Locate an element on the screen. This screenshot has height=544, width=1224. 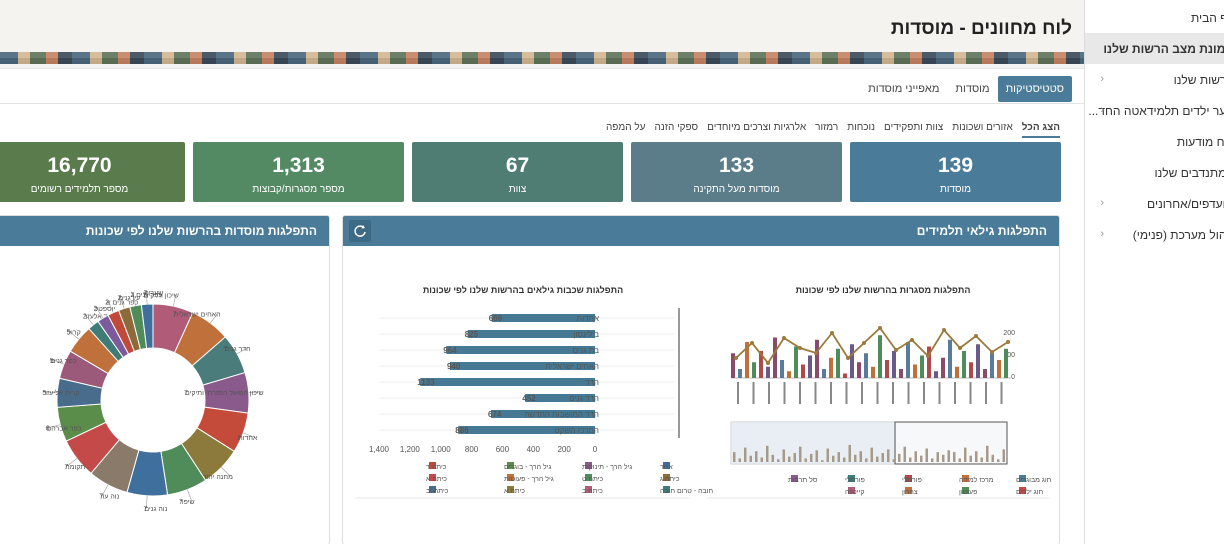
leader-line is located at coordinates (51, 392).